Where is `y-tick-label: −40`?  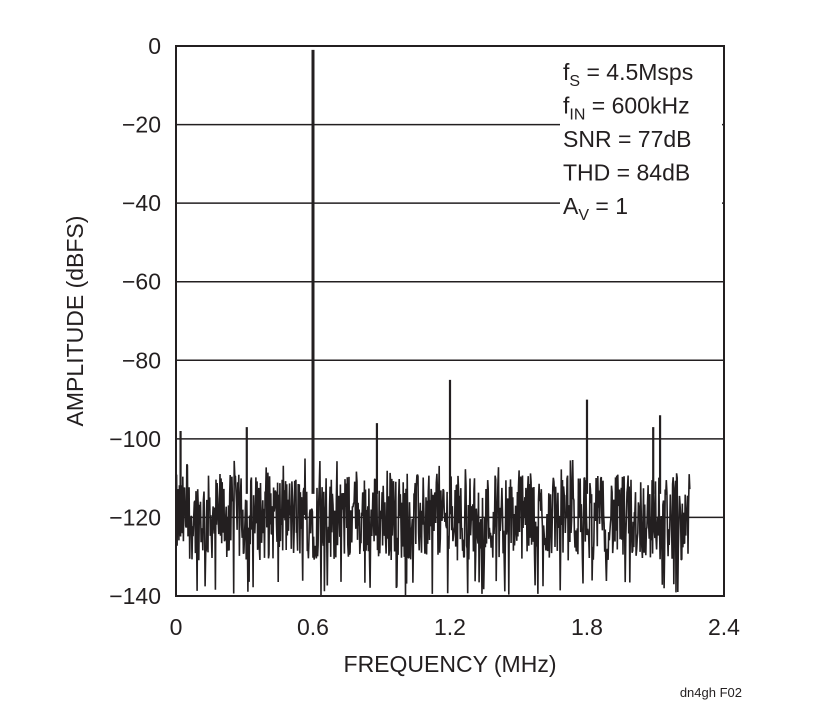
y-tick-label: −40 is located at coordinates (141, 203).